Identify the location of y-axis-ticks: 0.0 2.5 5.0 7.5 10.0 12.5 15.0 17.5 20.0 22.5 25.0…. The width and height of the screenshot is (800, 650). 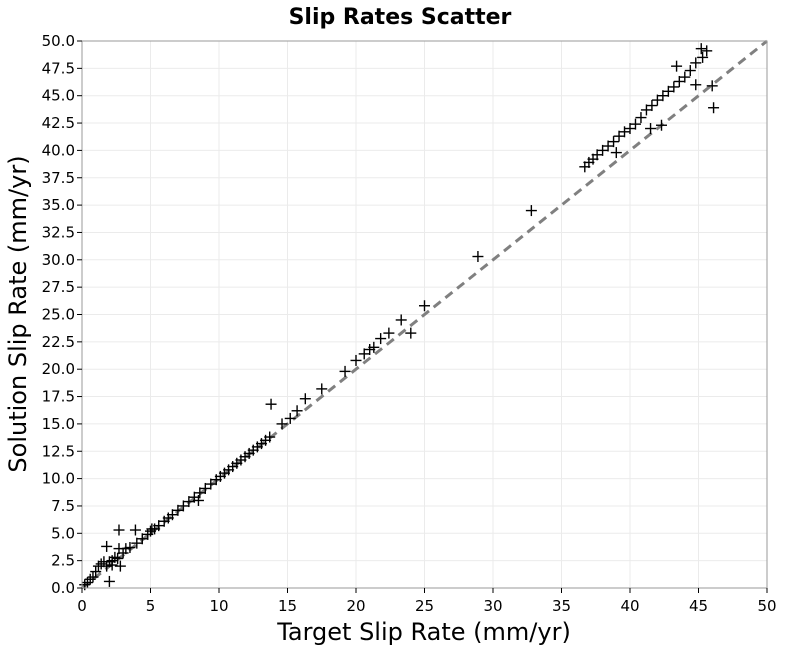
(62, 314).